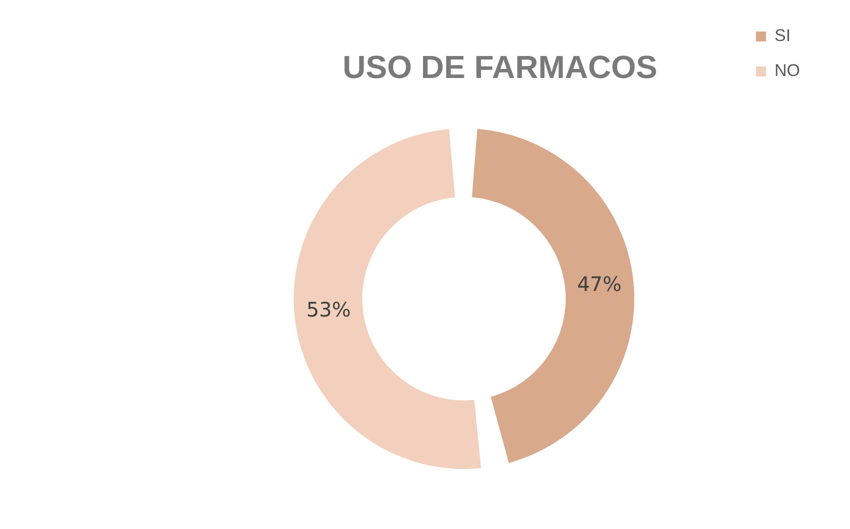 This screenshot has height=529, width=850. I want to click on legend-label: NO, so click(787, 70).